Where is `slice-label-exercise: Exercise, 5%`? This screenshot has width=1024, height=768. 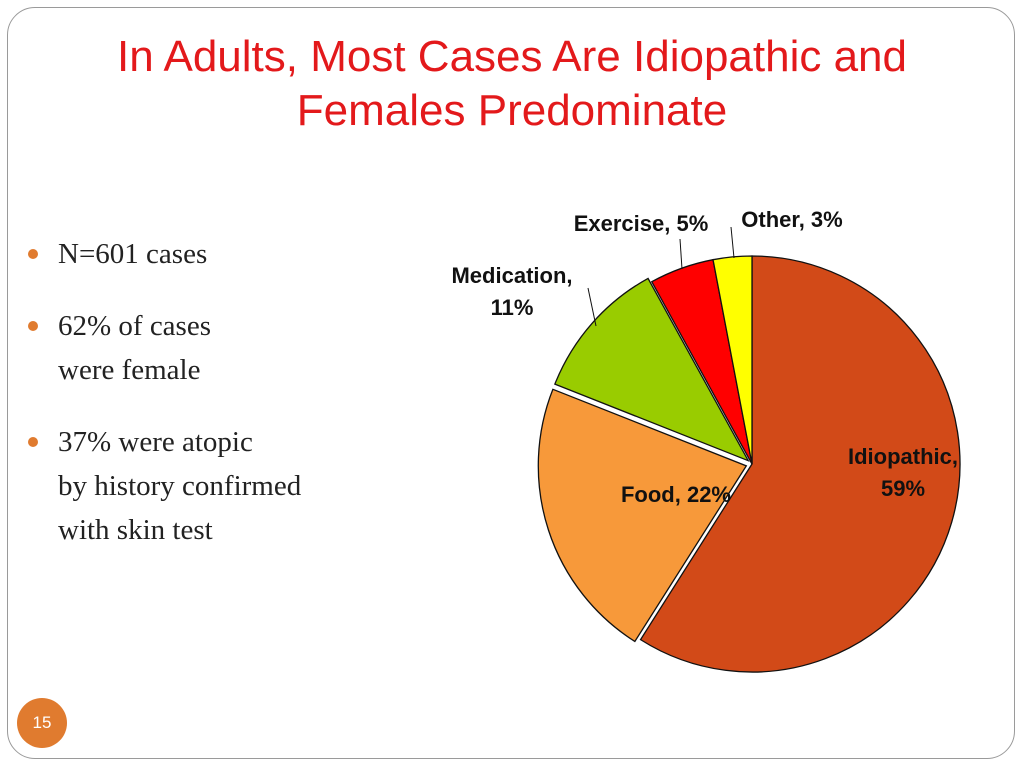
slice-label-exercise: Exercise, 5% is located at coordinates (641, 223).